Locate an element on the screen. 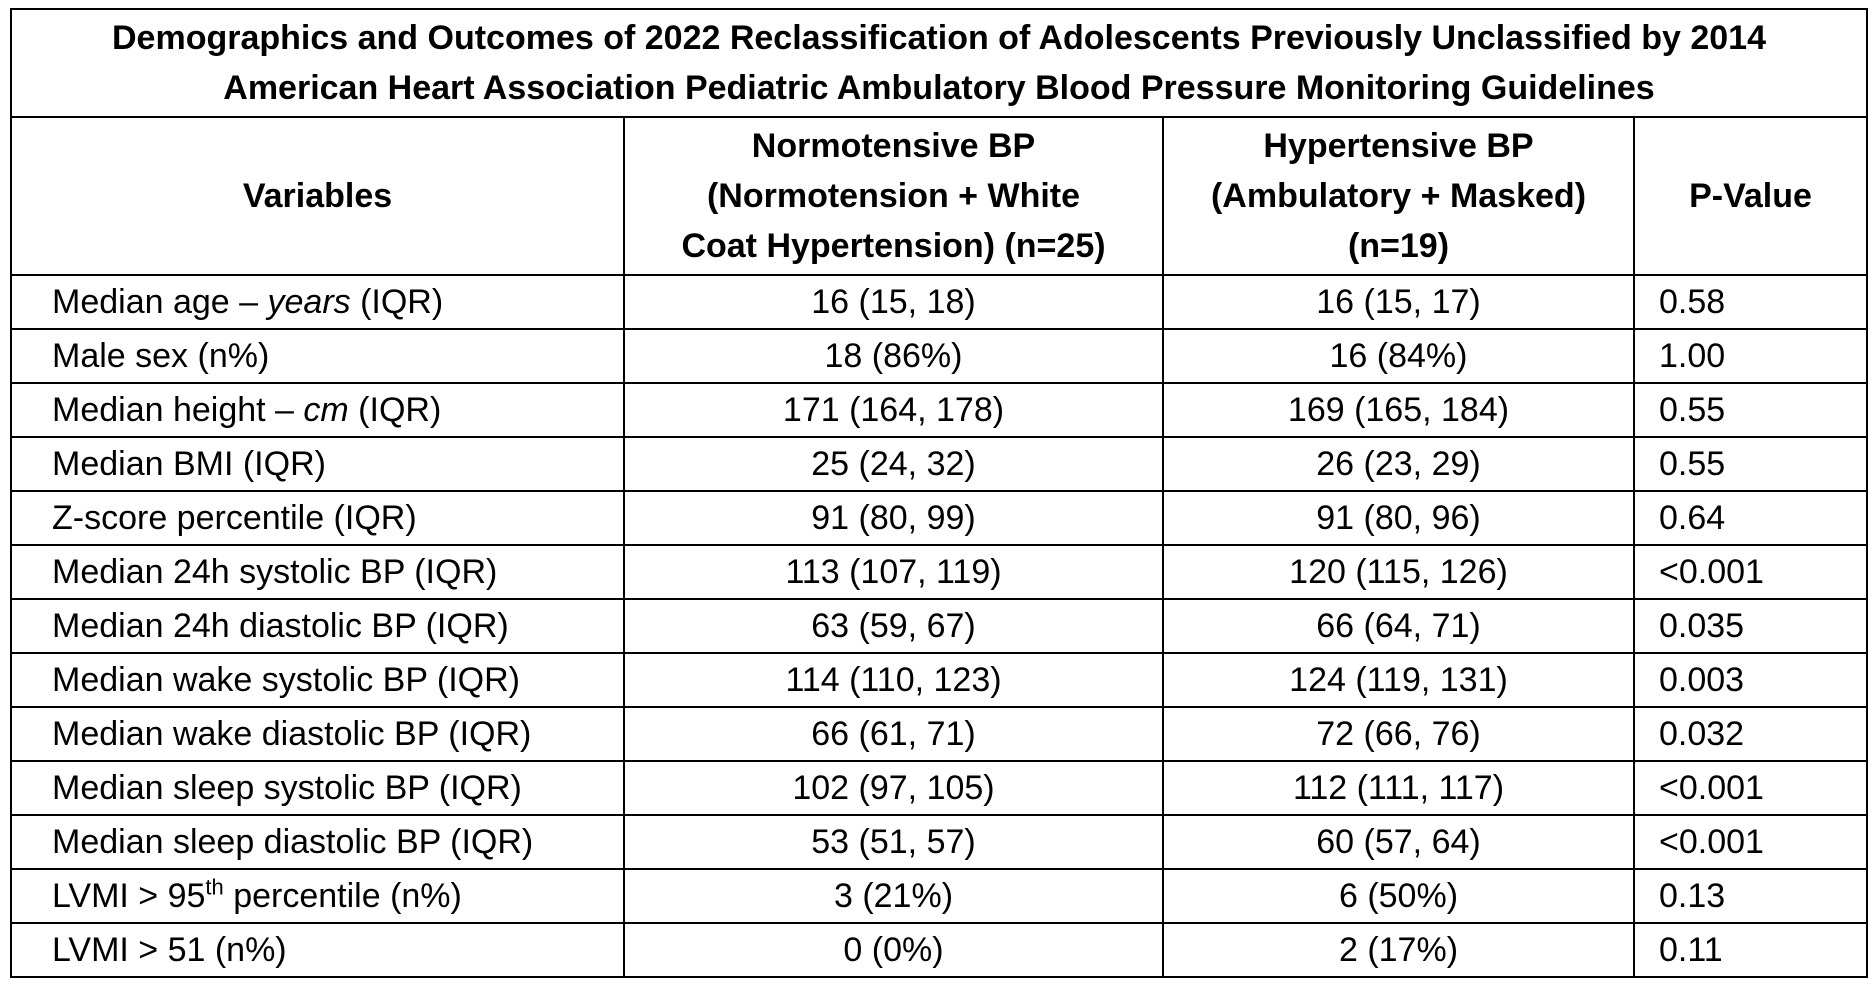 Image resolution: width=1874 pixels, height=987 pixels. normotensive-value: 102 (97, 105) is located at coordinates (893, 788).